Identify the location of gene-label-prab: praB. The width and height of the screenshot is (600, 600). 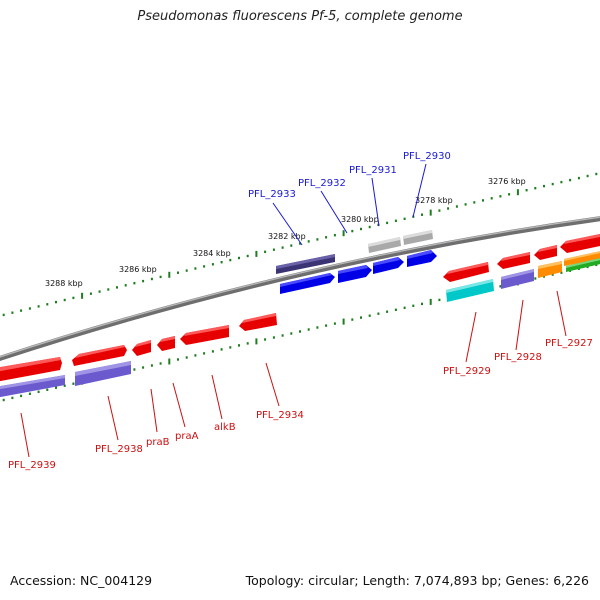
(158, 442).